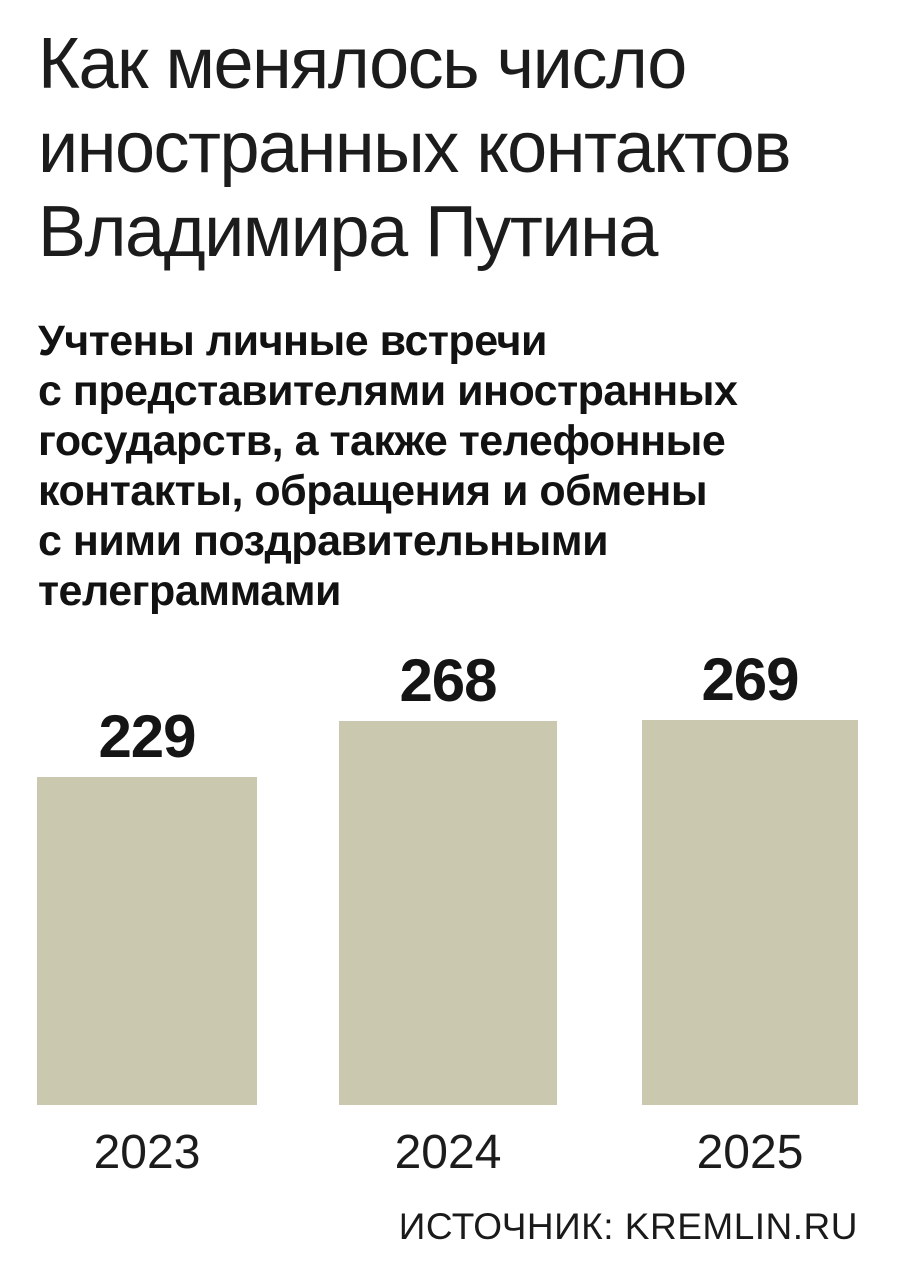 The width and height of the screenshot is (906, 1276). I want to click on x-axis-label-2023: 2023, so click(147, 1152).